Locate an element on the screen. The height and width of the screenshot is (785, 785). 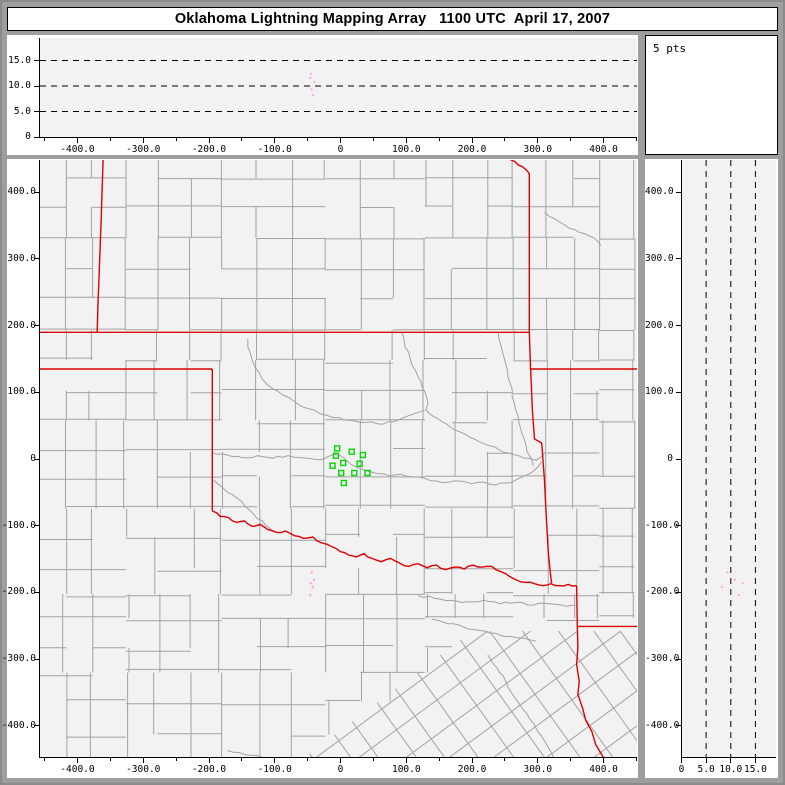
x-axis-tick-label: 0 is located at coordinates (340, 149).